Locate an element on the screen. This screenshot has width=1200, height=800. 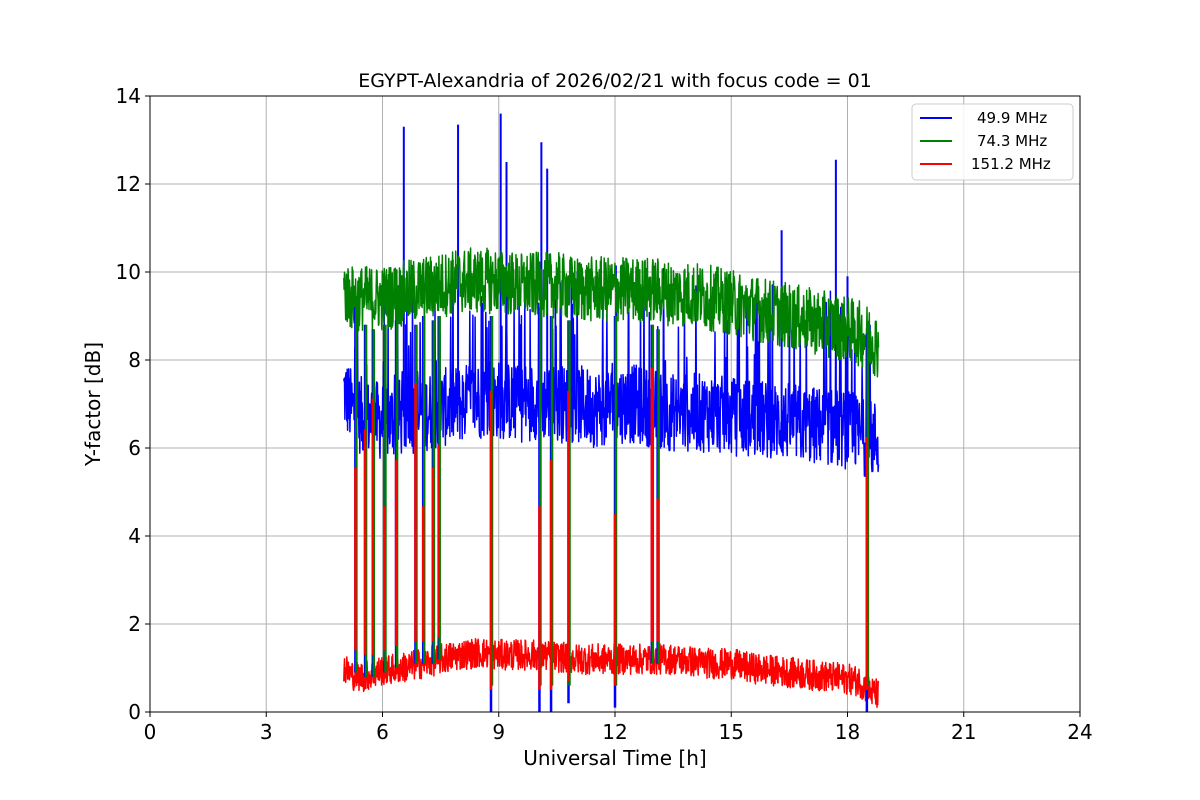
y-tick-label: 8 is located at coordinates (134, 360).